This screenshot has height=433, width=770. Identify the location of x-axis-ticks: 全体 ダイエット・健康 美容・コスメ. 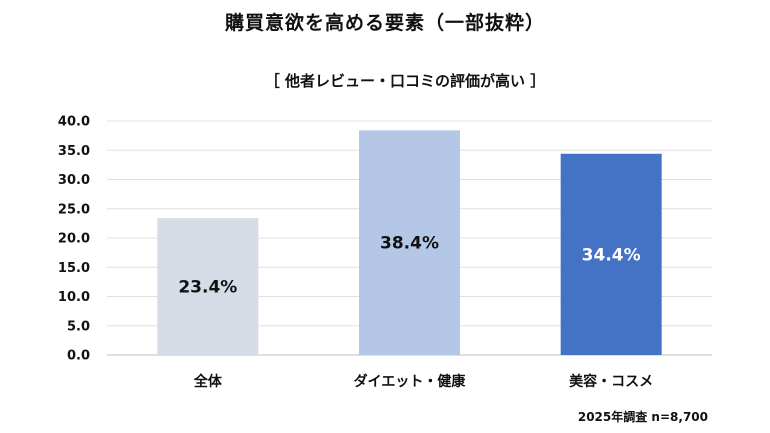
(423, 381).